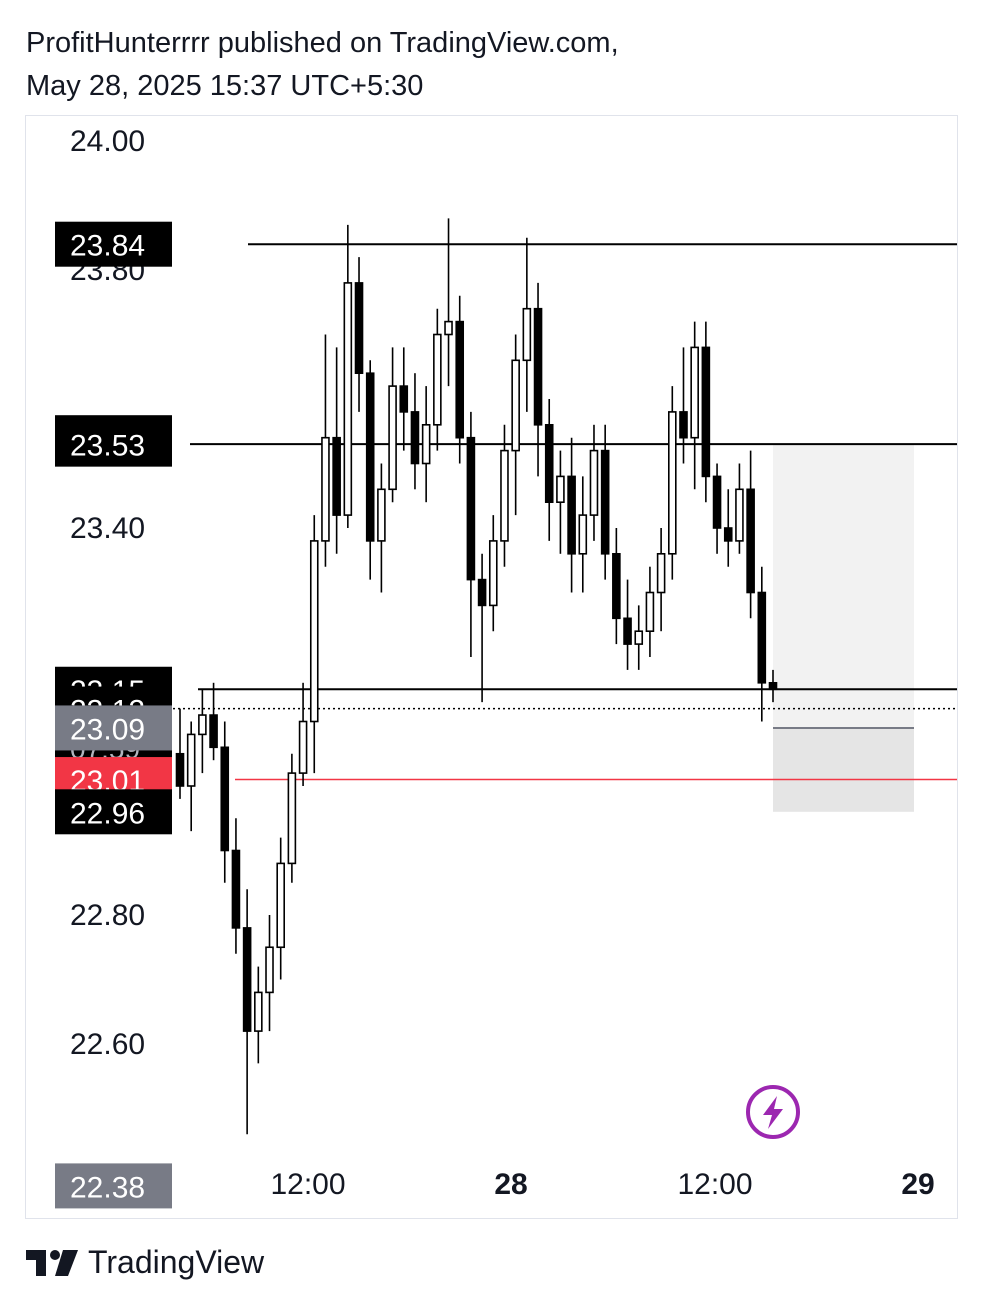 The width and height of the screenshot is (984, 1311). Describe the element at coordinates (917, 1184) in the screenshot. I see `x-axis-tick-label: 29` at that location.